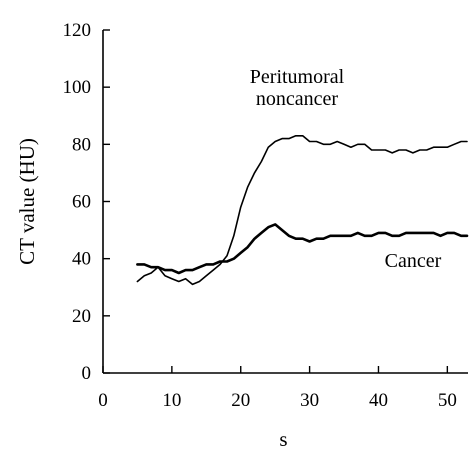 The width and height of the screenshot is (474, 474). Describe the element at coordinates (81, 259) in the screenshot. I see `y-tick-label: 40` at that location.